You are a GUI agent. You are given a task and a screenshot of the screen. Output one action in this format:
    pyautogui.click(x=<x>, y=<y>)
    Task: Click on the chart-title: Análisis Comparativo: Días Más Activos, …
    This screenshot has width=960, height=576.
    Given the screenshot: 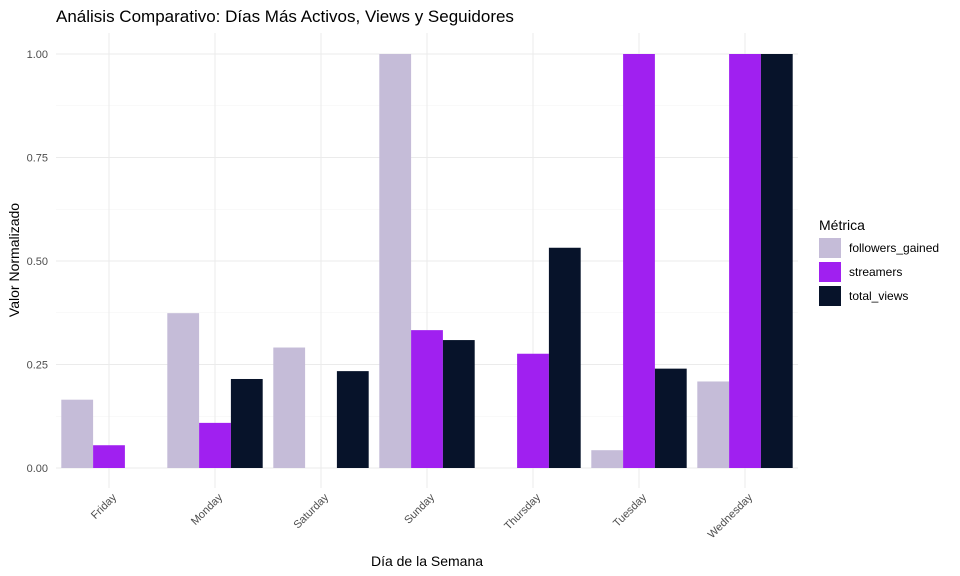 What is the action you would take?
    pyautogui.click(x=285, y=16)
    